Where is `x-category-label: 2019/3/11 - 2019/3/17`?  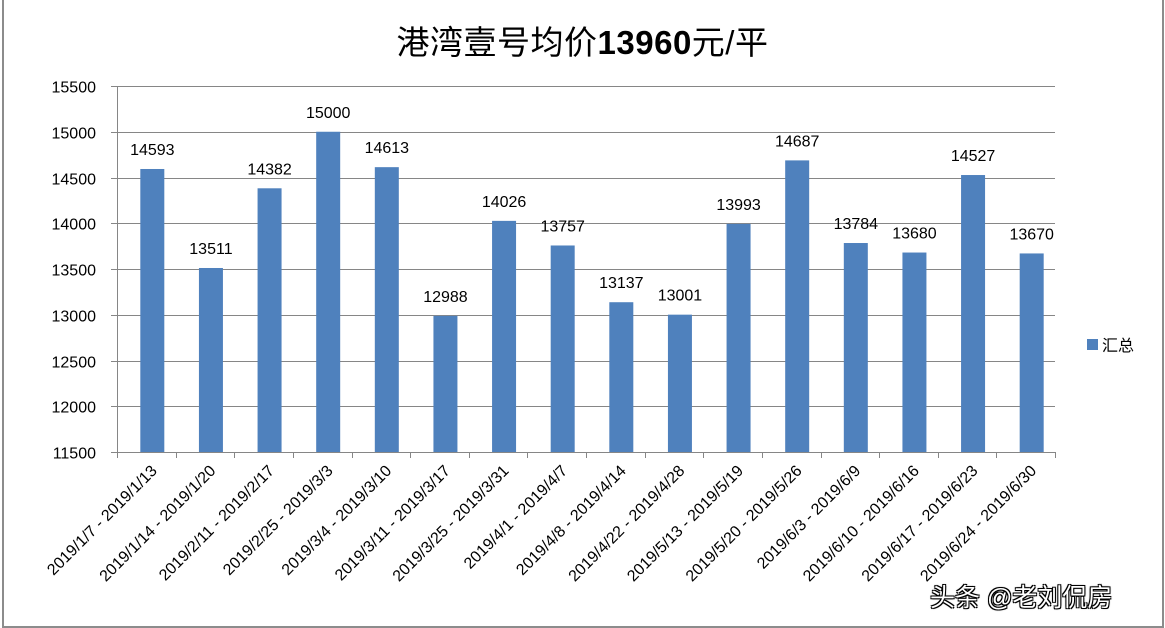 x-category-label: 2019/3/11 - 2019/3/17 is located at coordinates (393, 523).